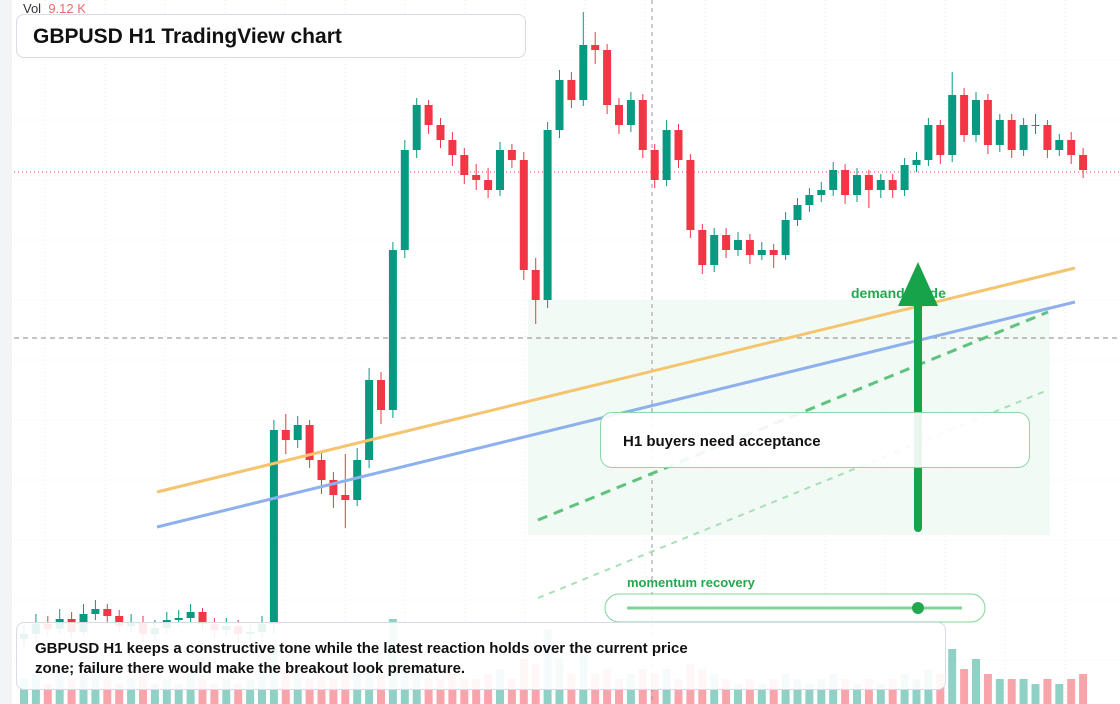 Image resolution: width=1120 pixels, height=704 pixels. I want to click on arrow-head, so click(918, 284).